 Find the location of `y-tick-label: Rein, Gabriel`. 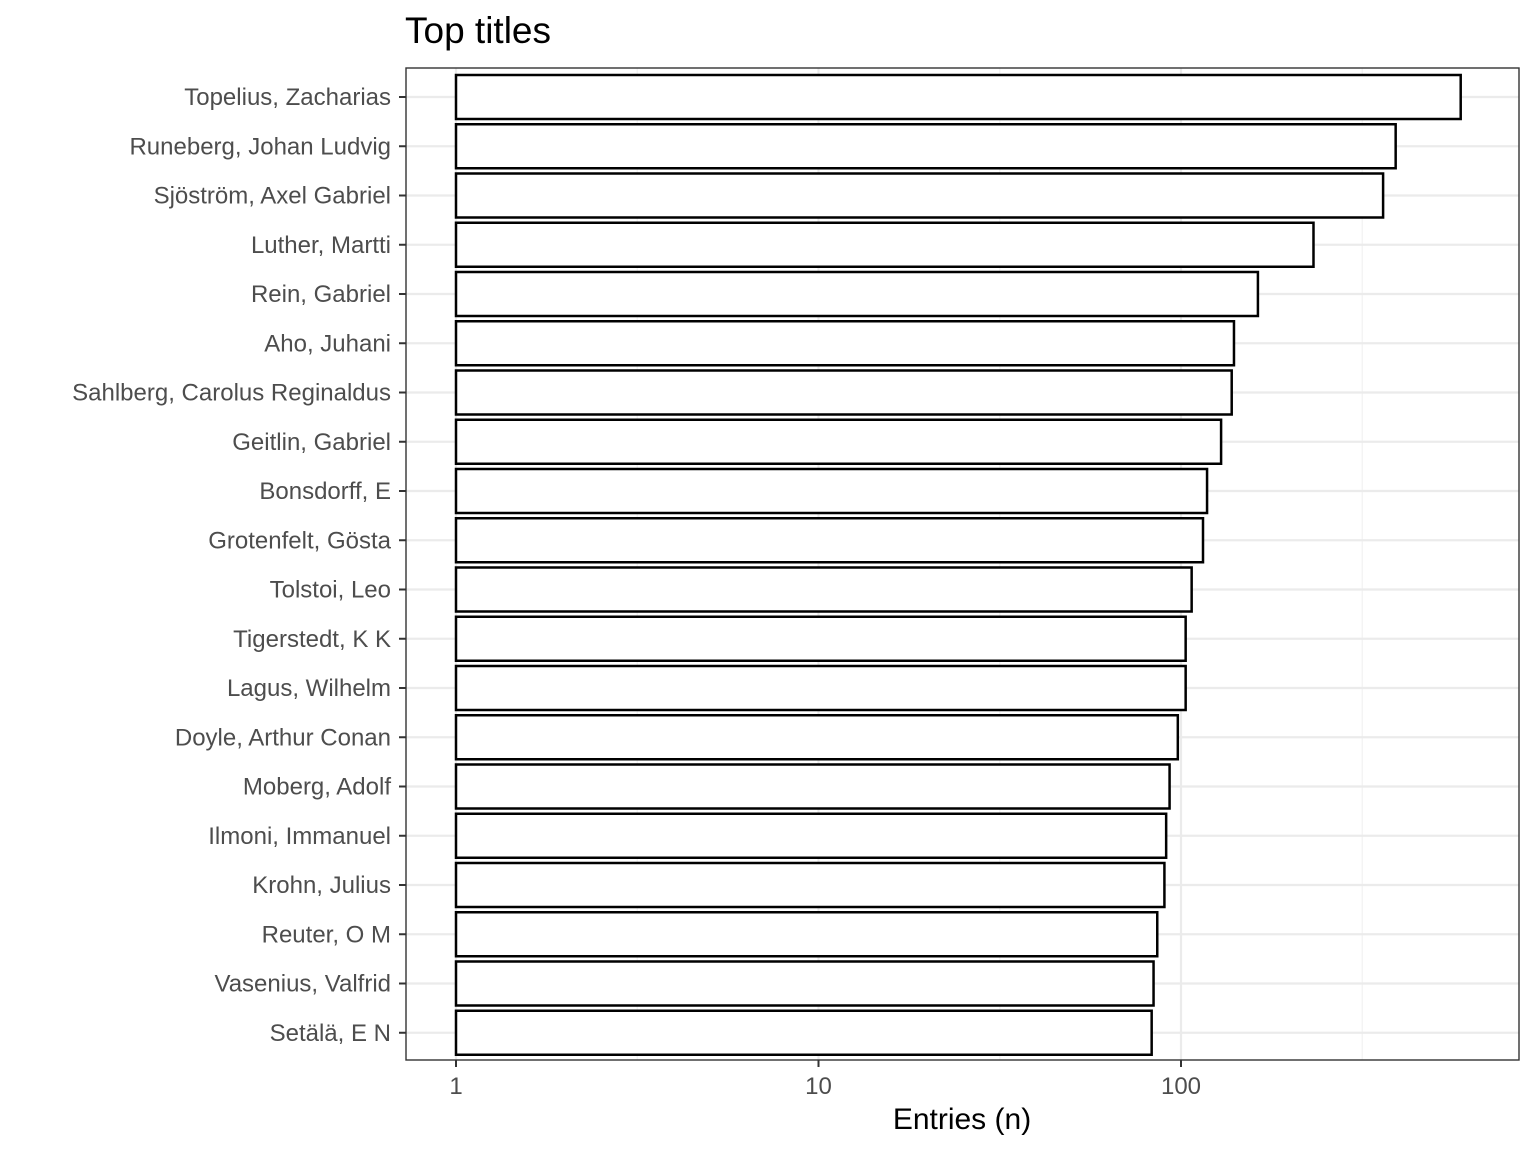

y-tick-label: Rein, Gabriel is located at coordinates (321, 294).